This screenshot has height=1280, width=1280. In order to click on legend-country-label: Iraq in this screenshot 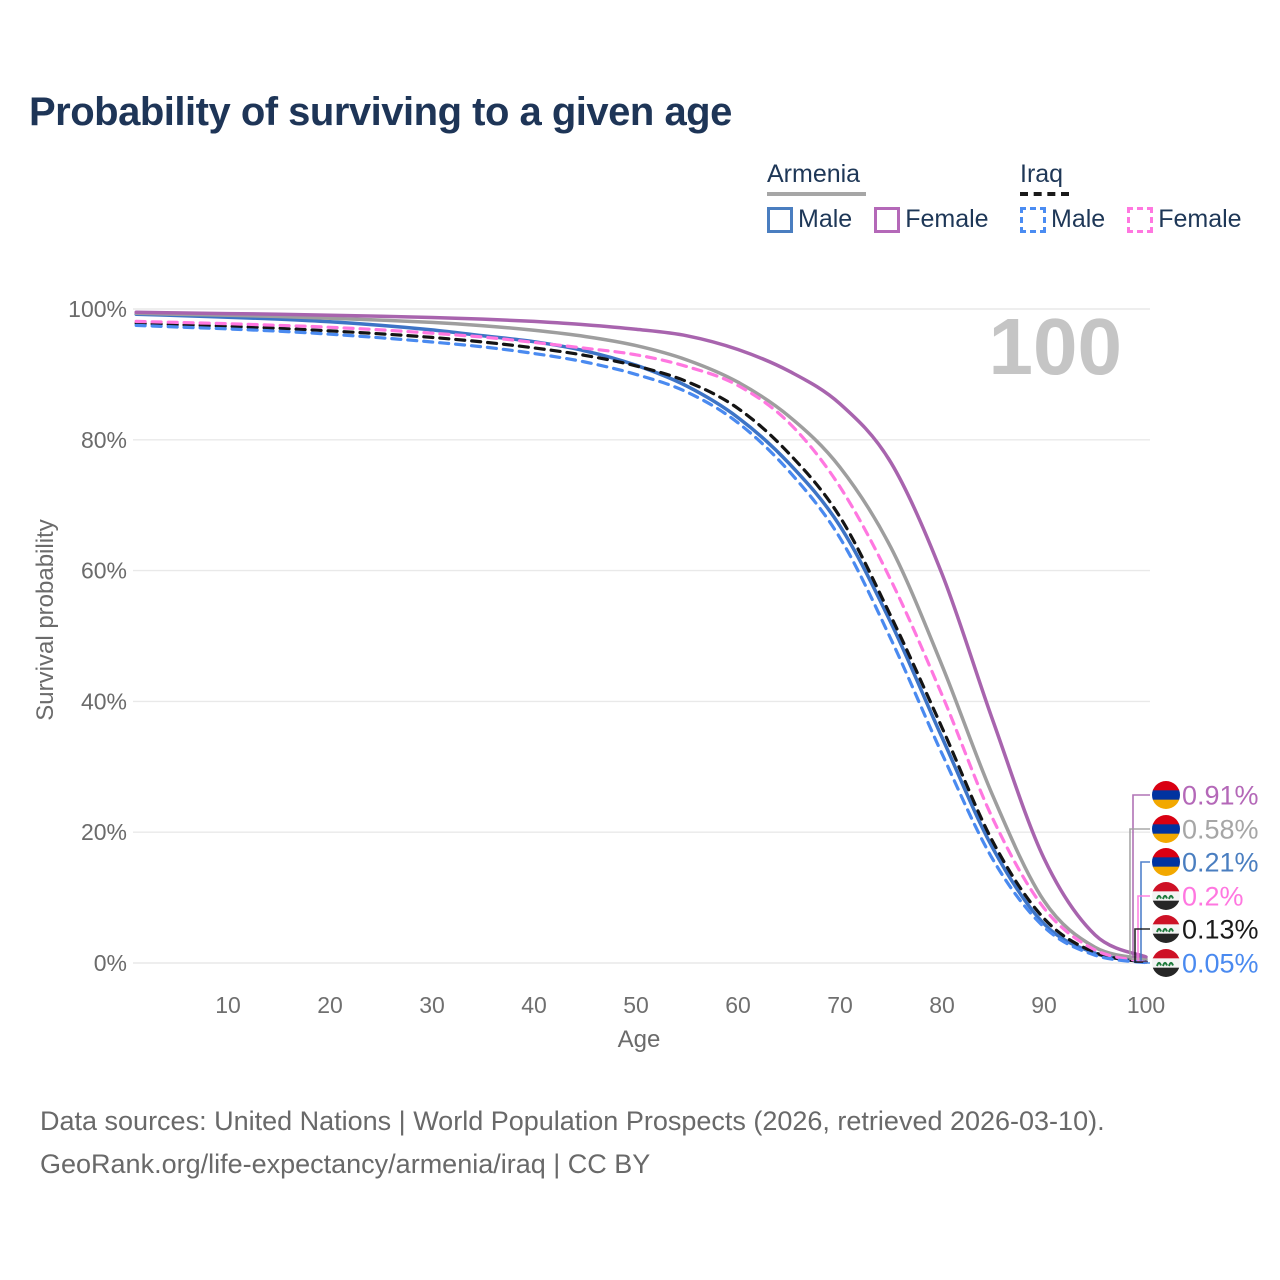, I will do `click(1042, 174)`.